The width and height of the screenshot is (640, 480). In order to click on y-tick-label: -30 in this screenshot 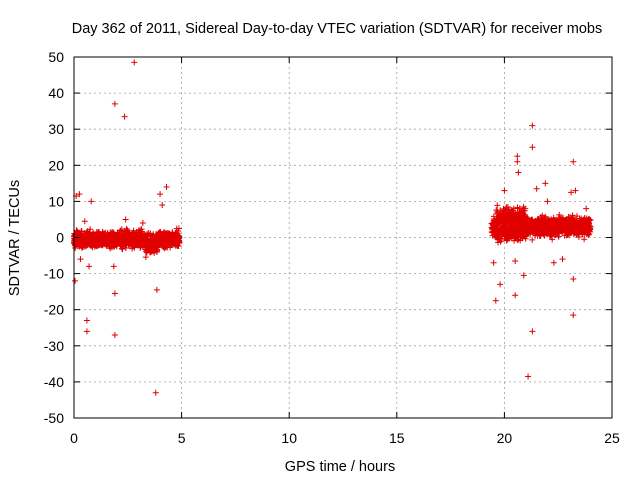, I will do `click(54, 346)`.